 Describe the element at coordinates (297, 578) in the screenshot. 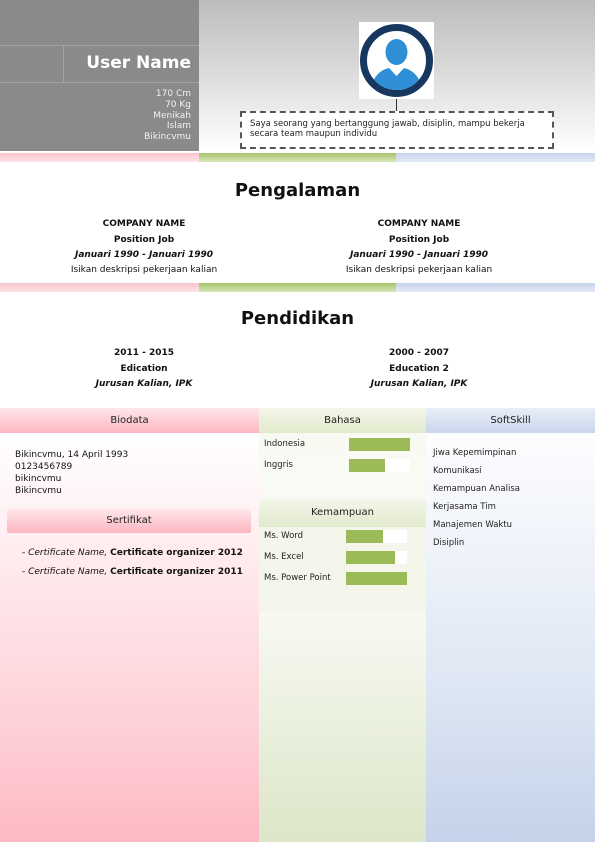

I see `ability-label: Ms. Power Point` at that location.